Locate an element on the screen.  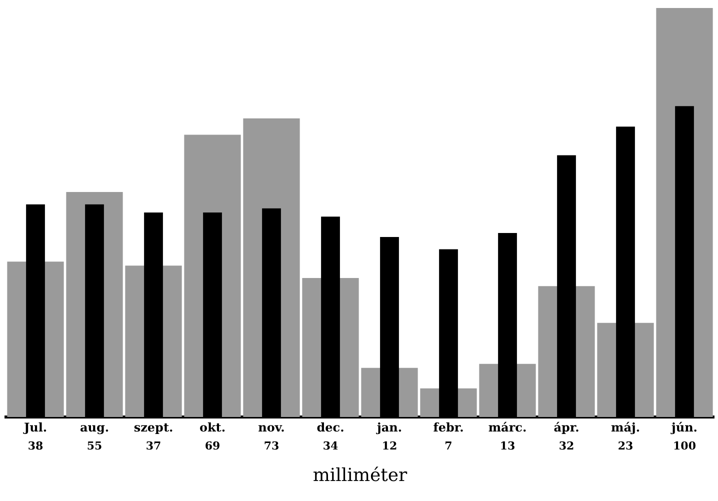
x-tick-label: febr. is located at coordinates (448, 427).